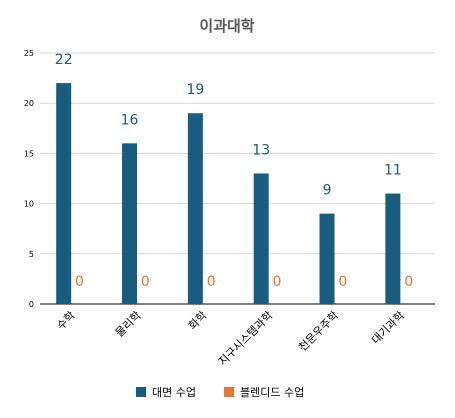 The width and height of the screenshot is (455, 418). I want to click on y-tick-label: 20, so click(29, 103).